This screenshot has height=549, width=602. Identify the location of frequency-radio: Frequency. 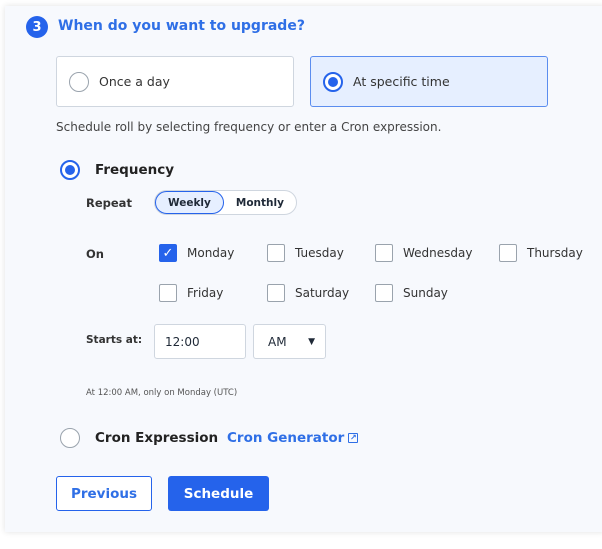
(117, 170).